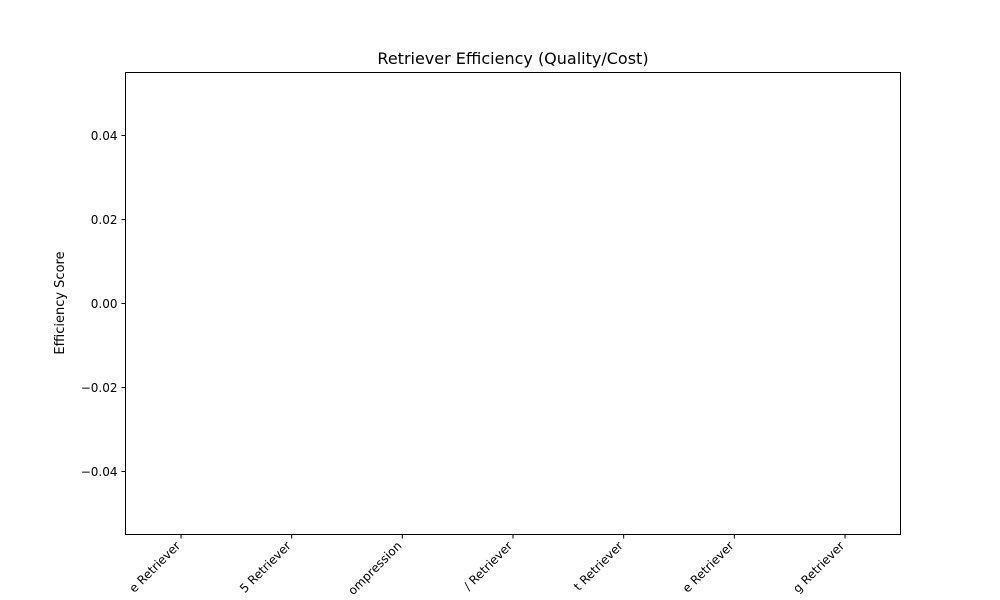 The width and height of the screenshot is (1000, 600). I want to click on y-axis-ticks: 0.04 0.02 0.00 −0.02 −0.04, so click(103, 304).